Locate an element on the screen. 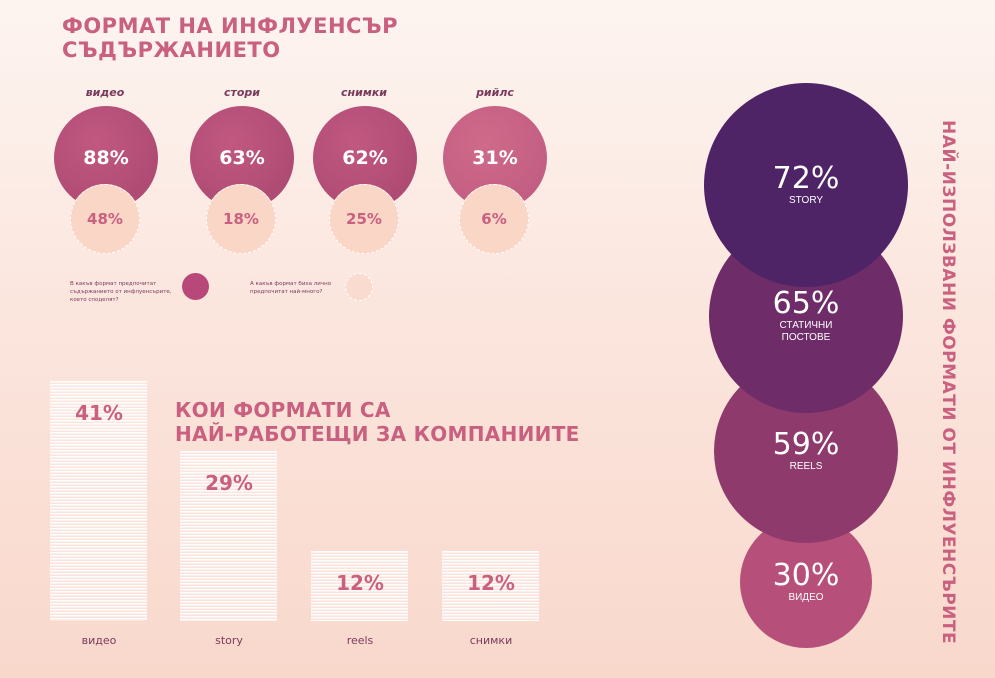  bubble-label: СТАТИЧНИ ПОСТОВЕ is located at coordinates (806, 331).